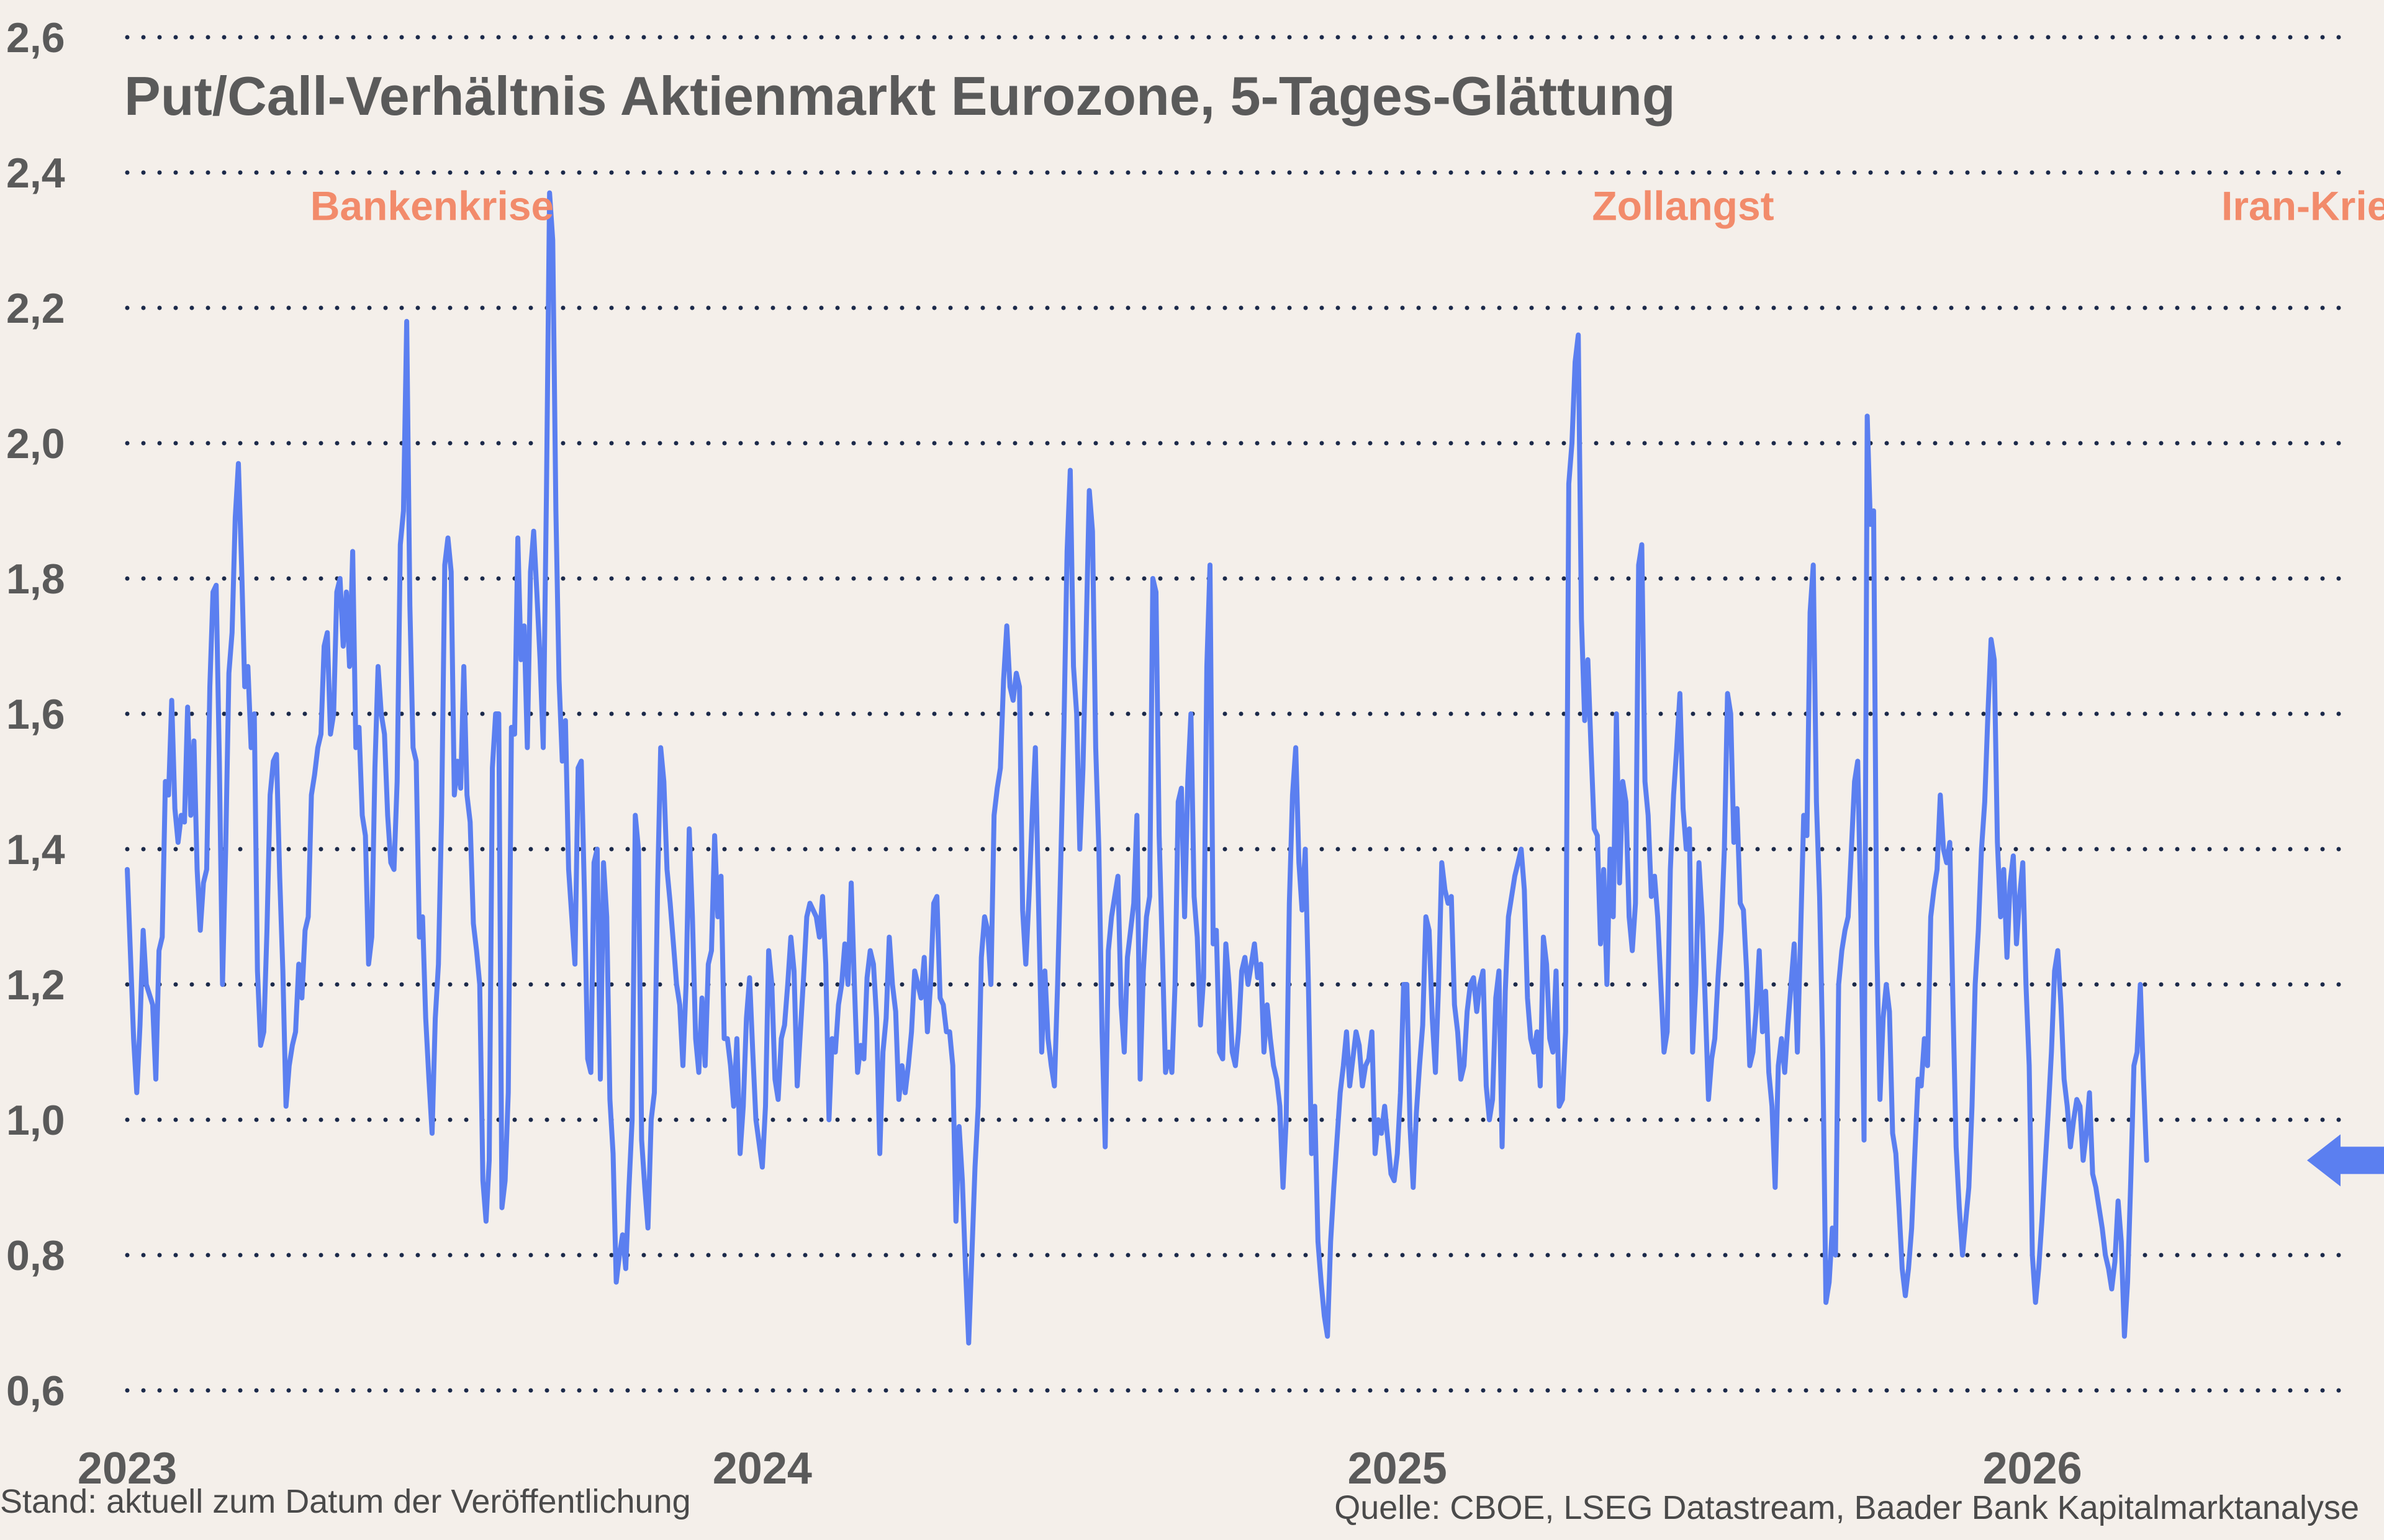  I want to click on y-tick-label: 1,6, so click(35, 714).